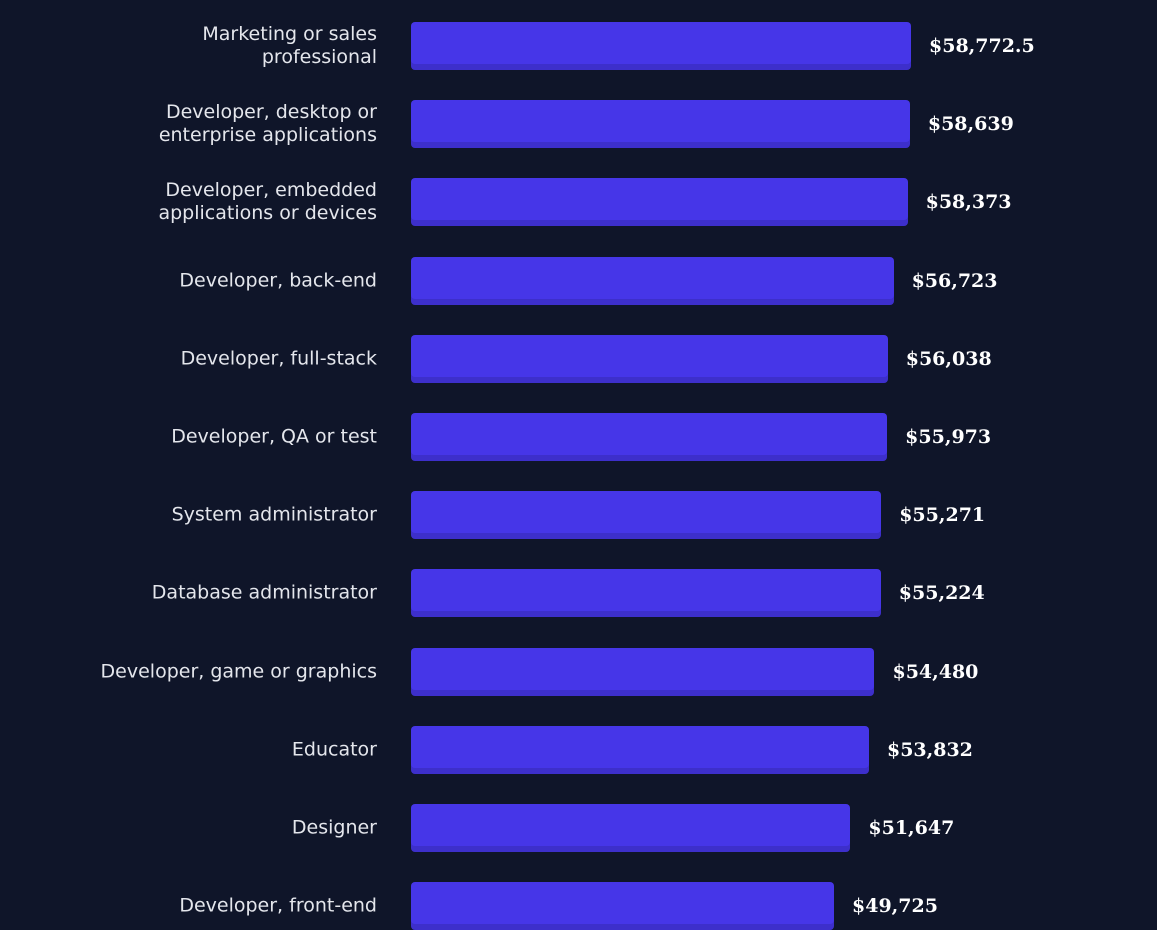 This screenshot has height=930, width=1157. What do you see at coordinates (278, 905) in the screenshot?
I see `category-label: Developer, front-end` at bounding box center [278, 905].